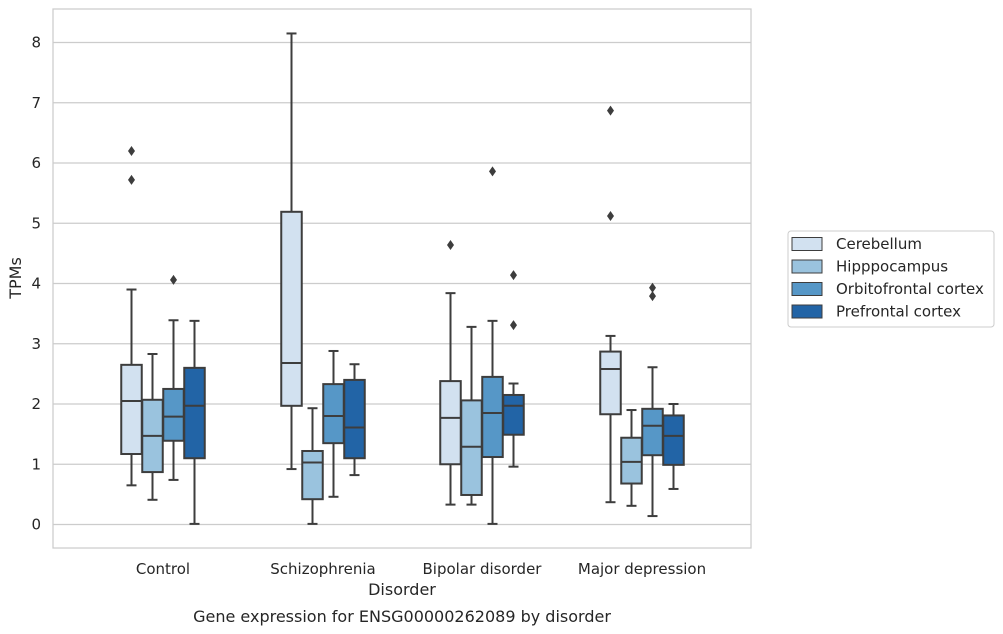  Describe the element at coordinates (892, 267) in the screenshot. I see `legend-label-1: Hipppocampus` at that location.